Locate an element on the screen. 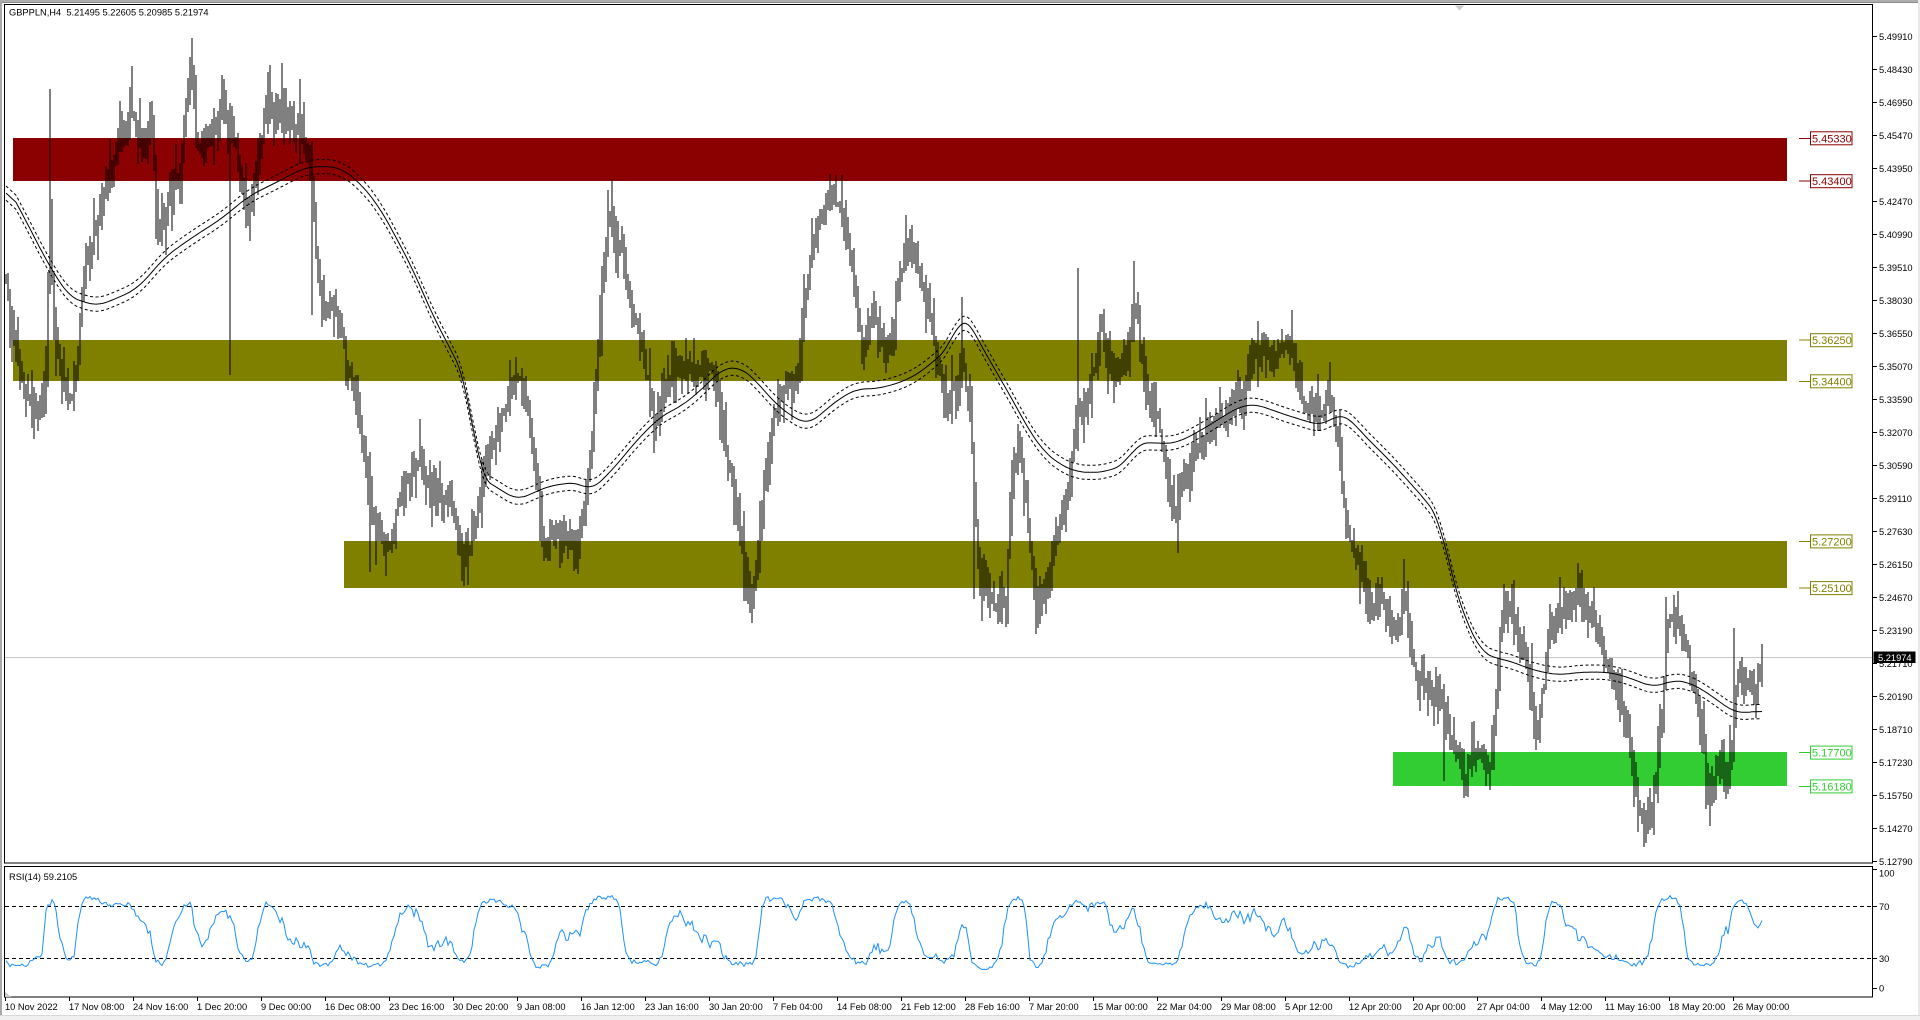 The image size is (1920, 1020). svg-text: 5.39510 is located at coordinates (1896, 268).